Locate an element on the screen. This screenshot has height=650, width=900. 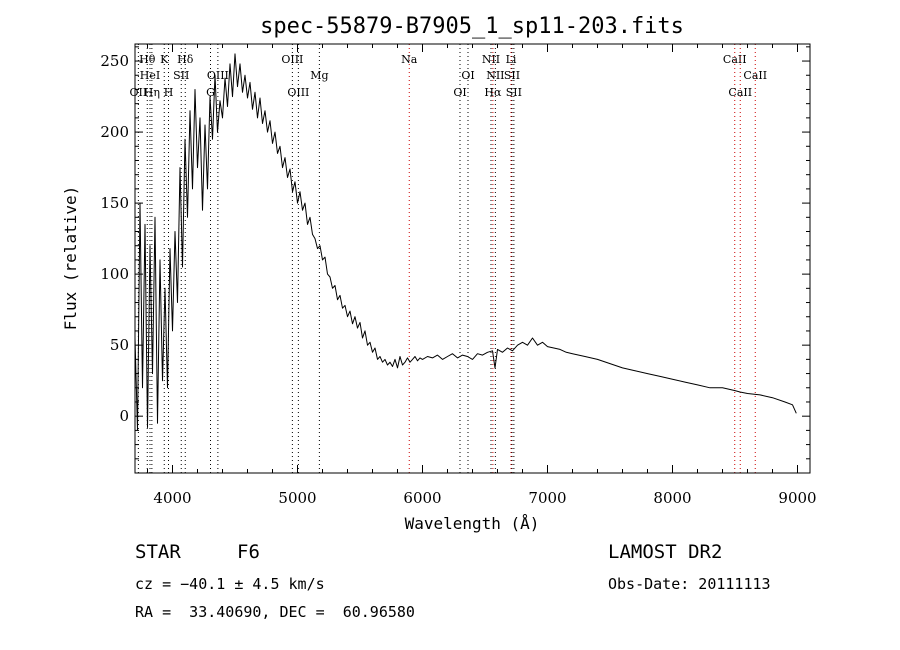
x-tick-label-1: 5000 is located at coordinates (297, 498).